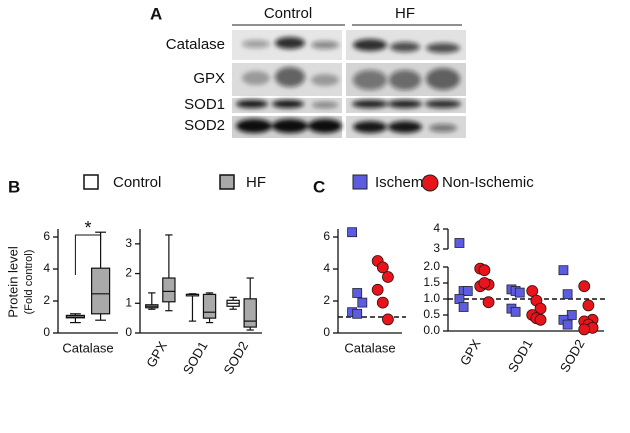  Describe the element at coordinates (431, 298) in the screenshot. I see `y-tick-label: 1.0` at that location.